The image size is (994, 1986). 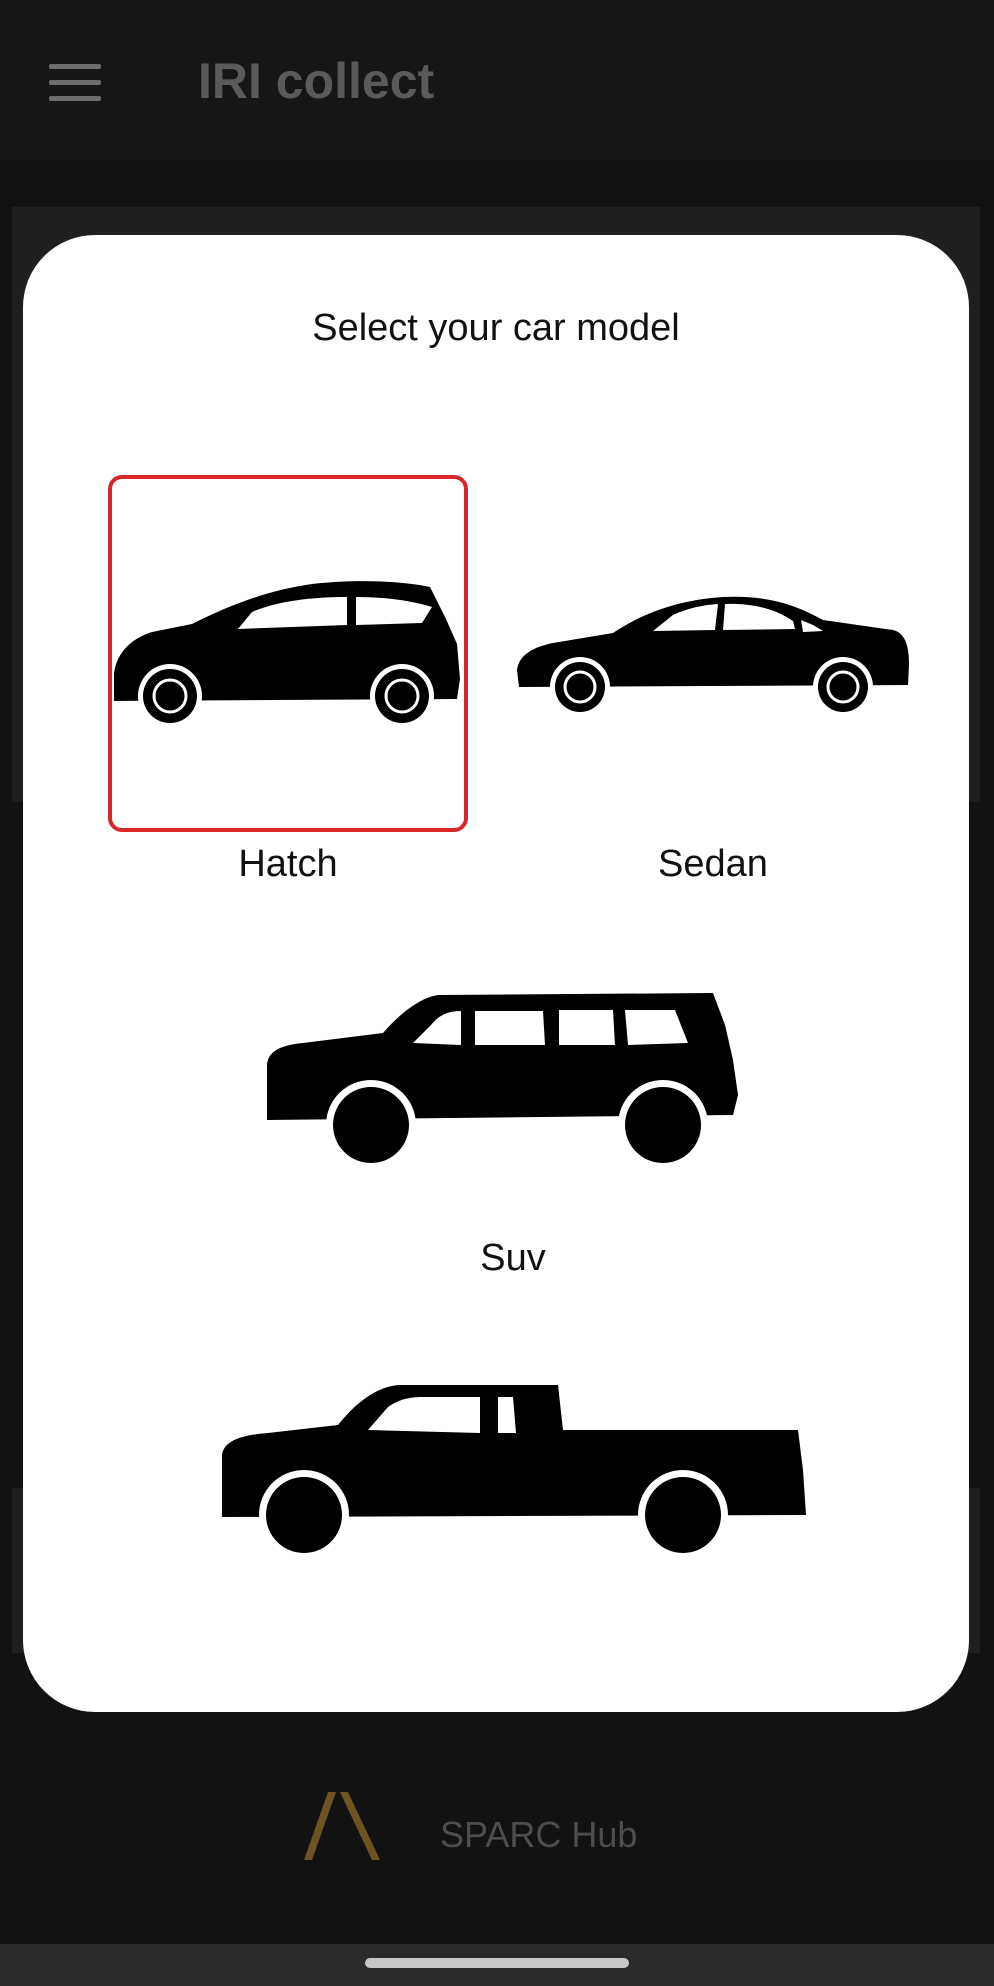 I want to click on dialog-title: Select your car model, so click(x=496, y=328).